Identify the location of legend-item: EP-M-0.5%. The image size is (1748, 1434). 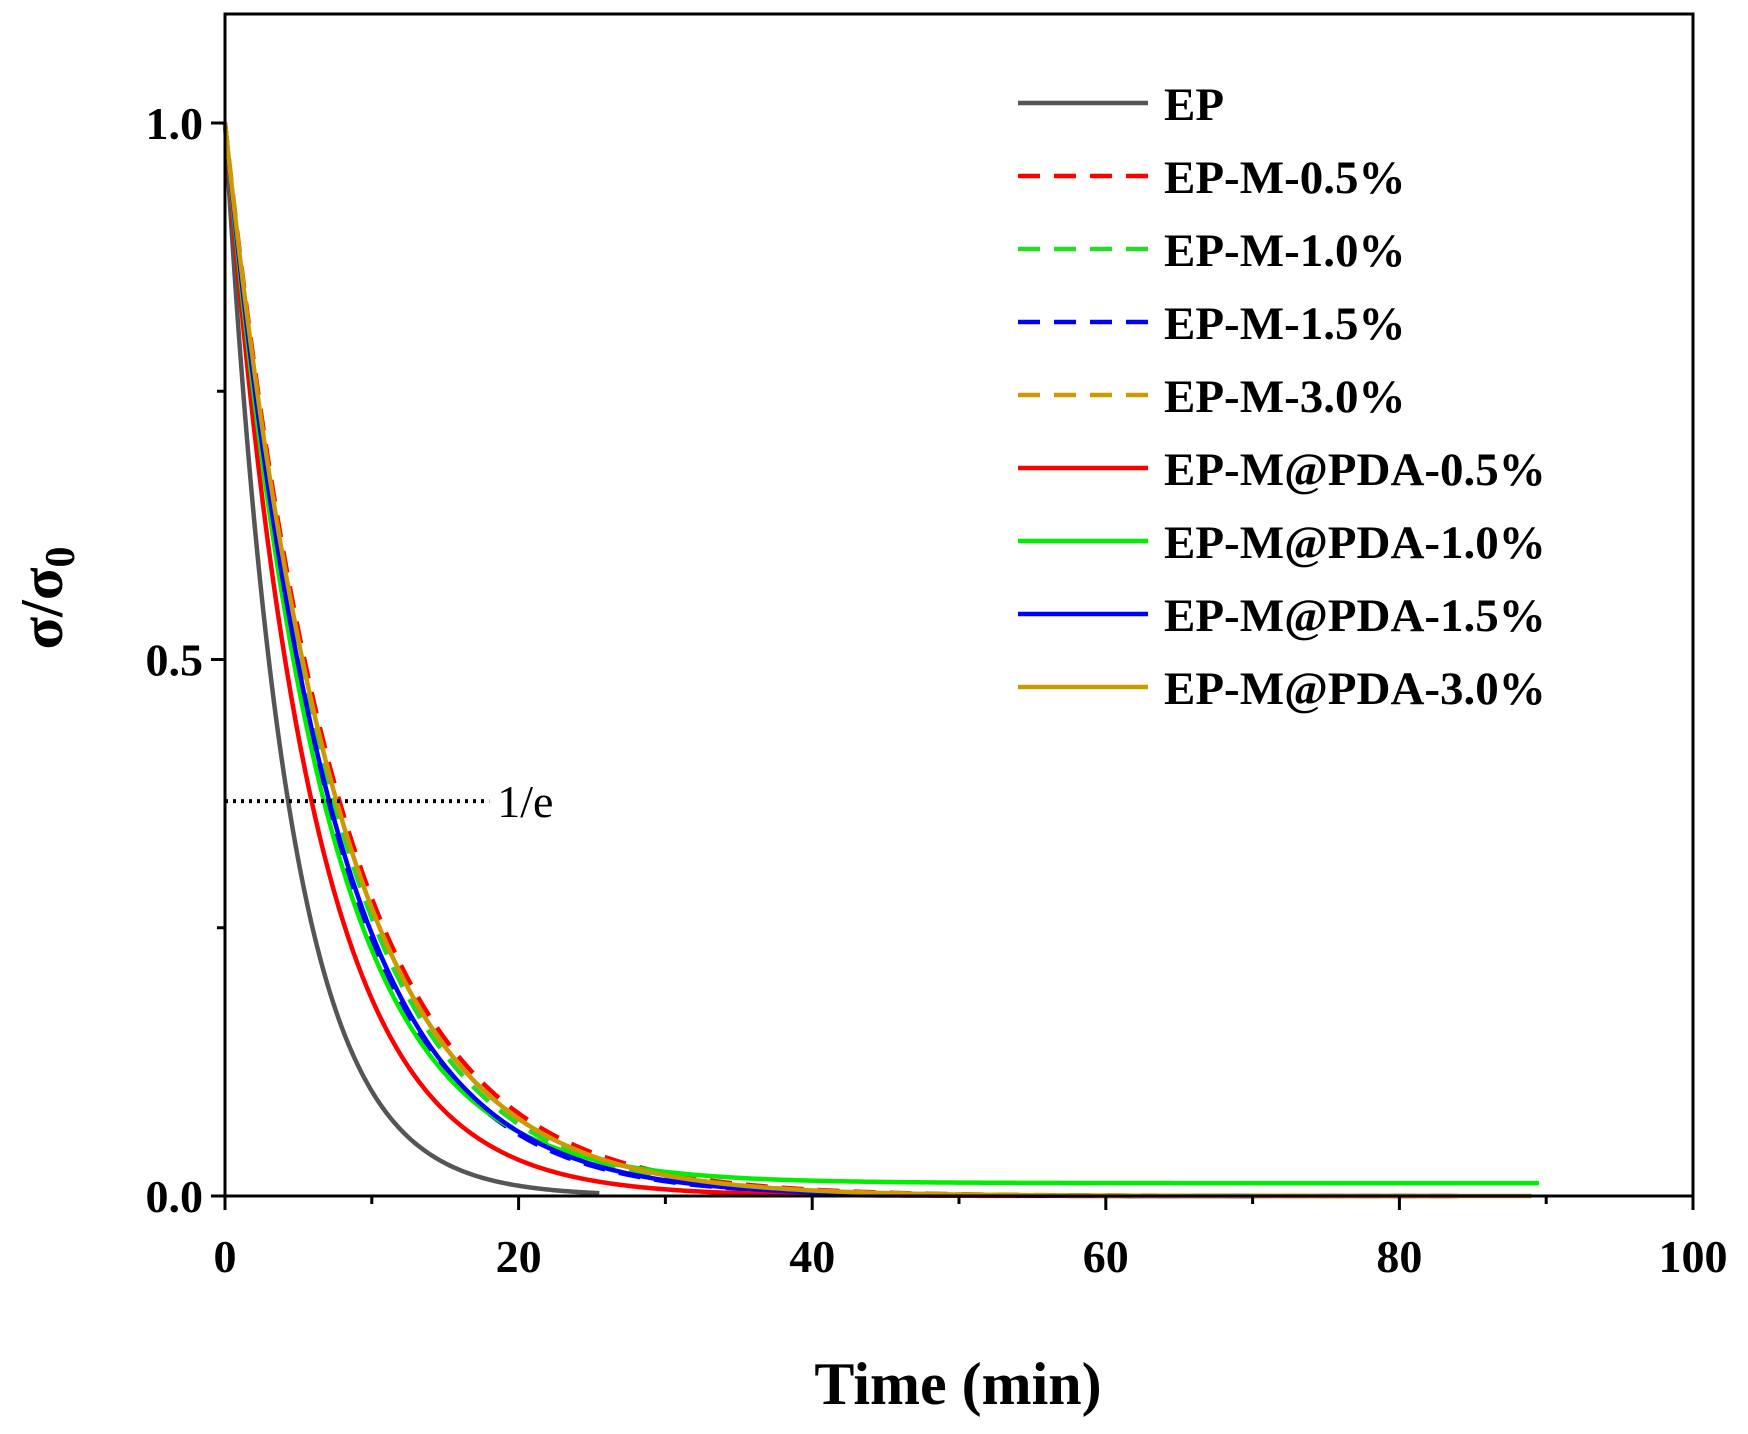
(1211, 178).